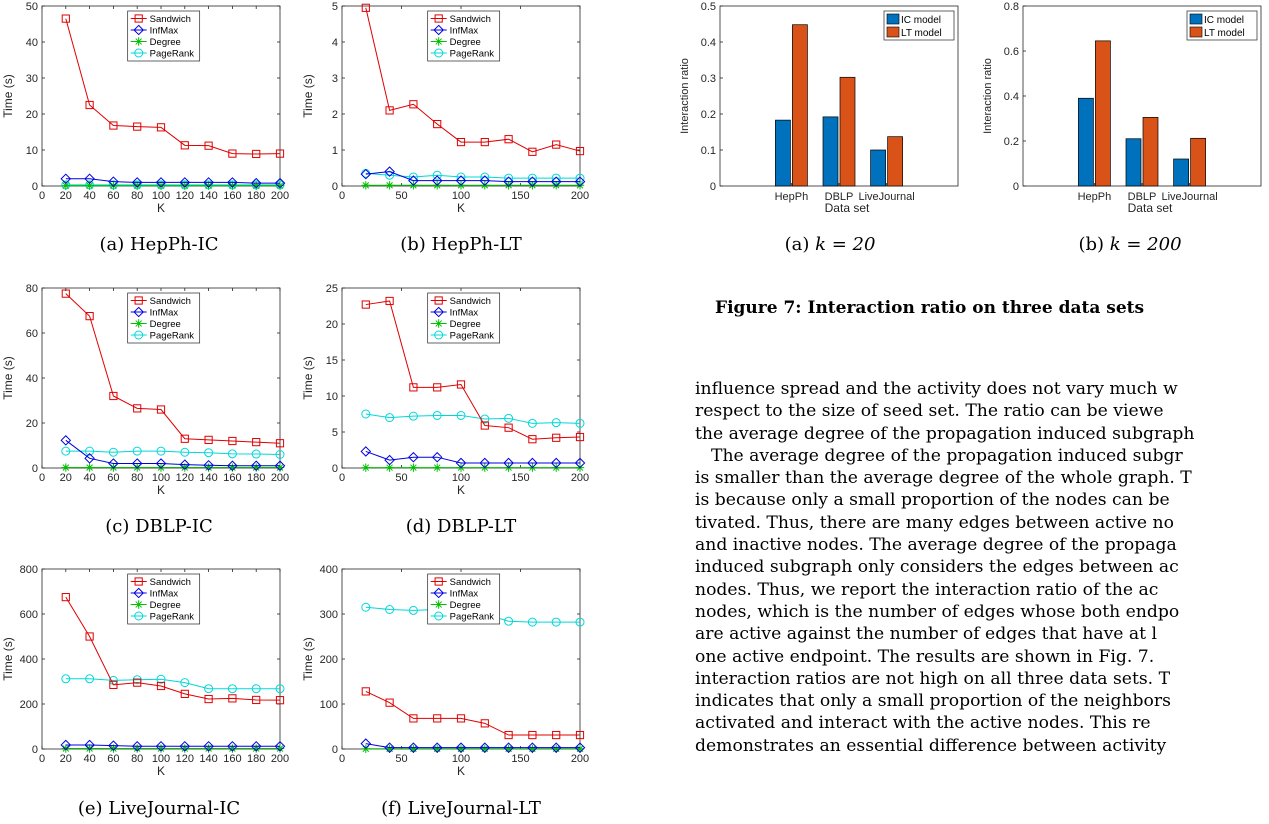 The image size is (1269, 824). Describe the element at coordinates (1222, 25) in the screenshot. I see `legend: IC model LT model` at that location.